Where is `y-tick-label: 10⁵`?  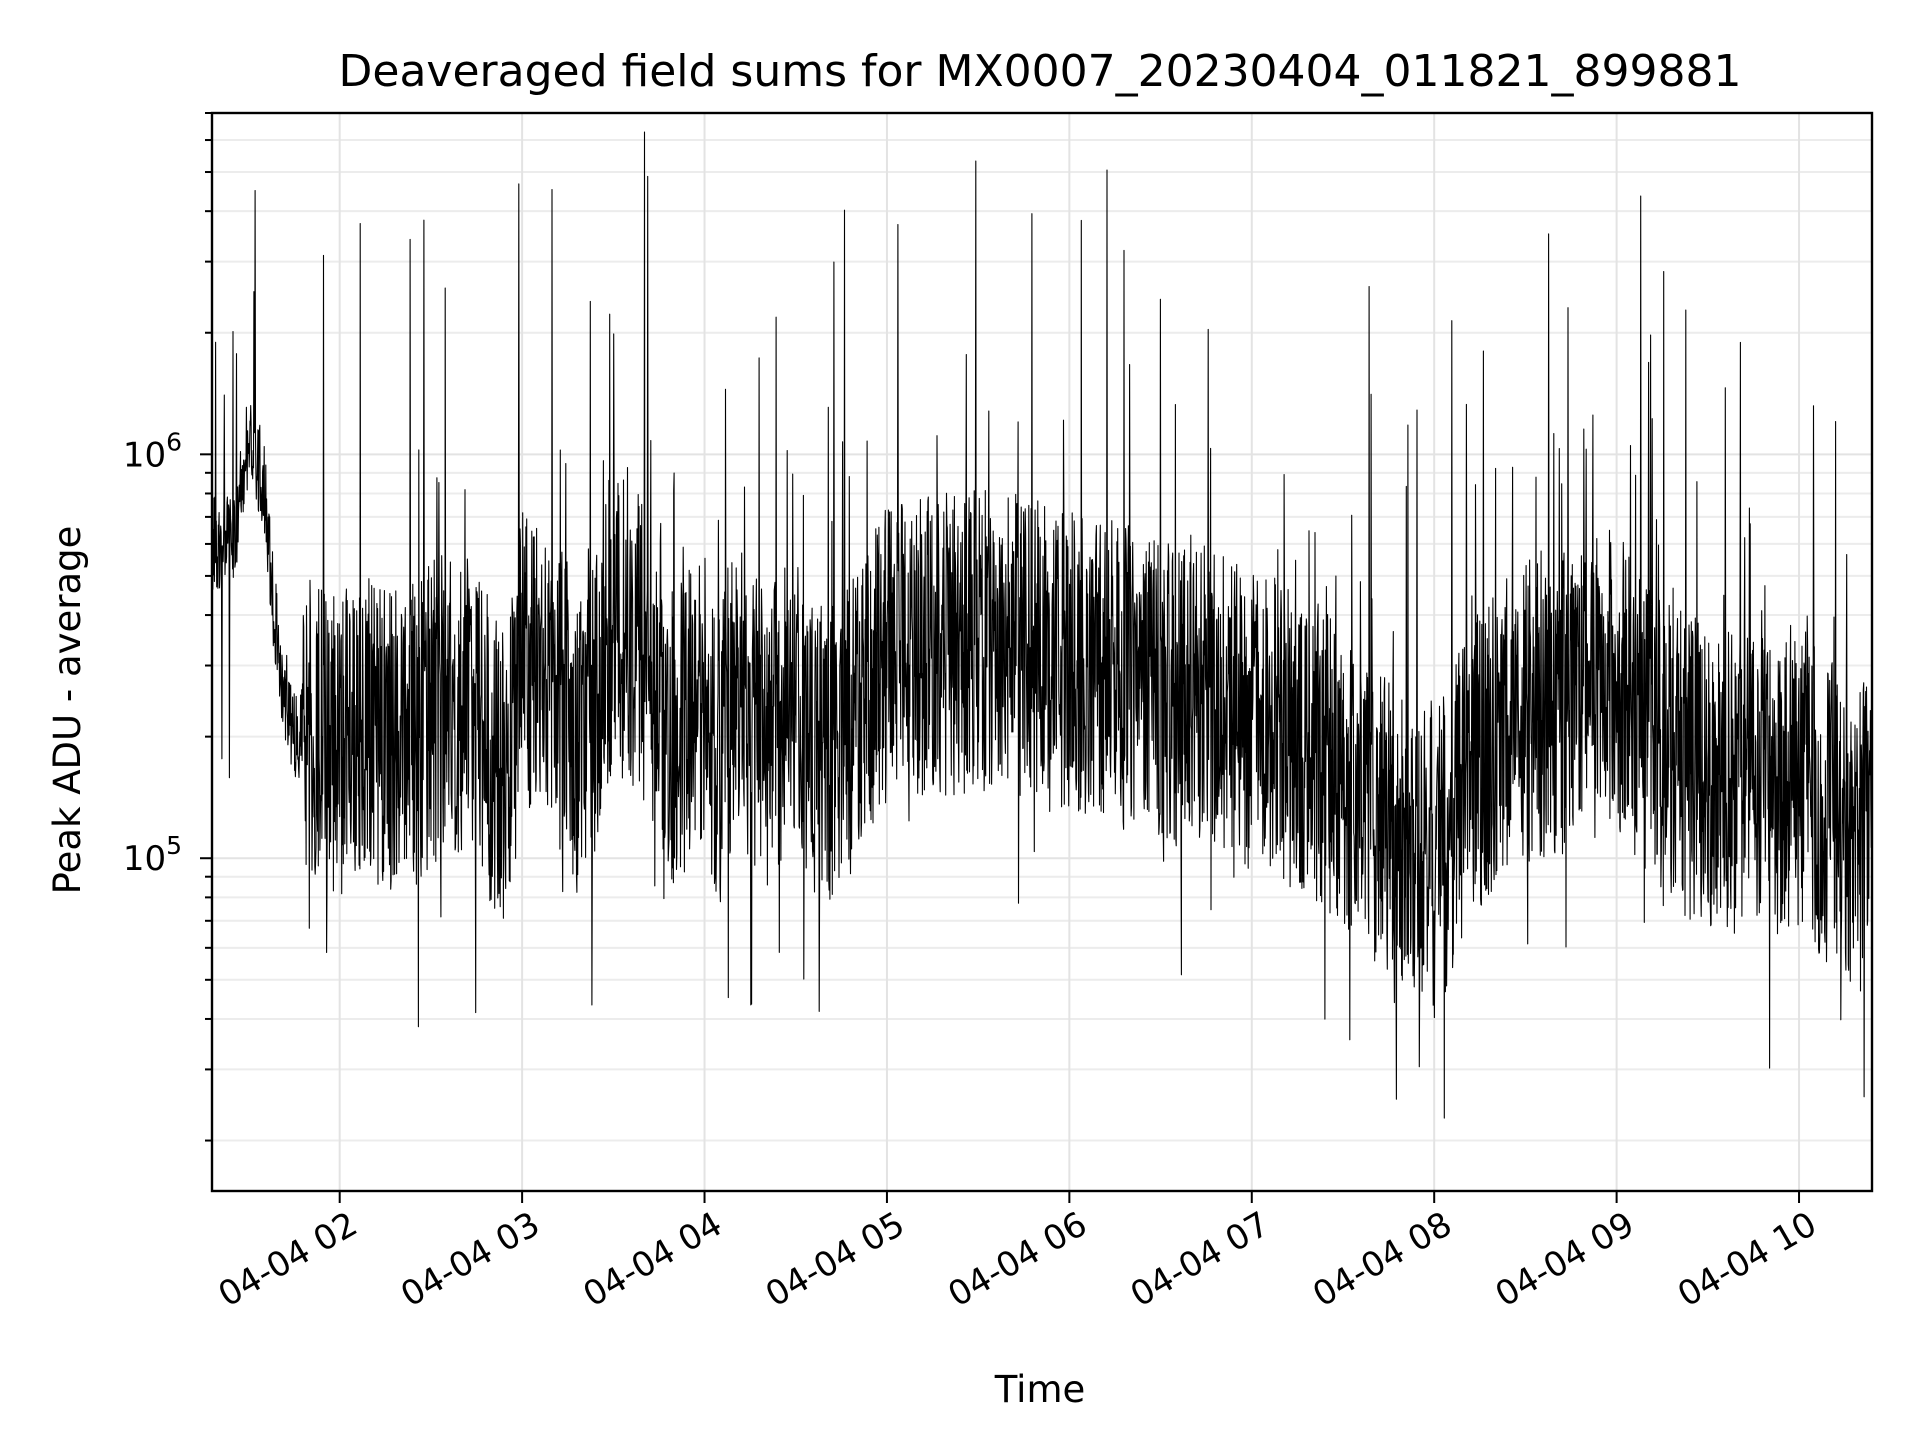
y-tick-label: 10⁵ is located at coordinates (152, 855).